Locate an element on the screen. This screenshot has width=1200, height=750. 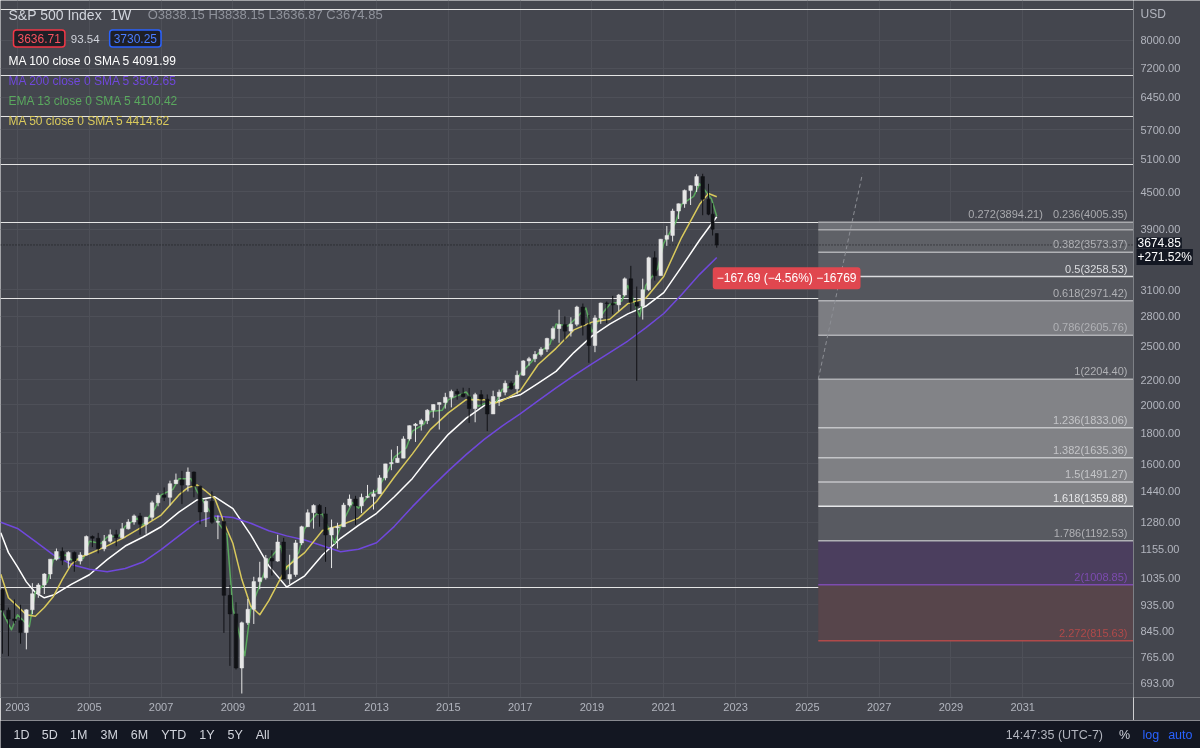
text: 5Y is located at coordinates (235, 734).